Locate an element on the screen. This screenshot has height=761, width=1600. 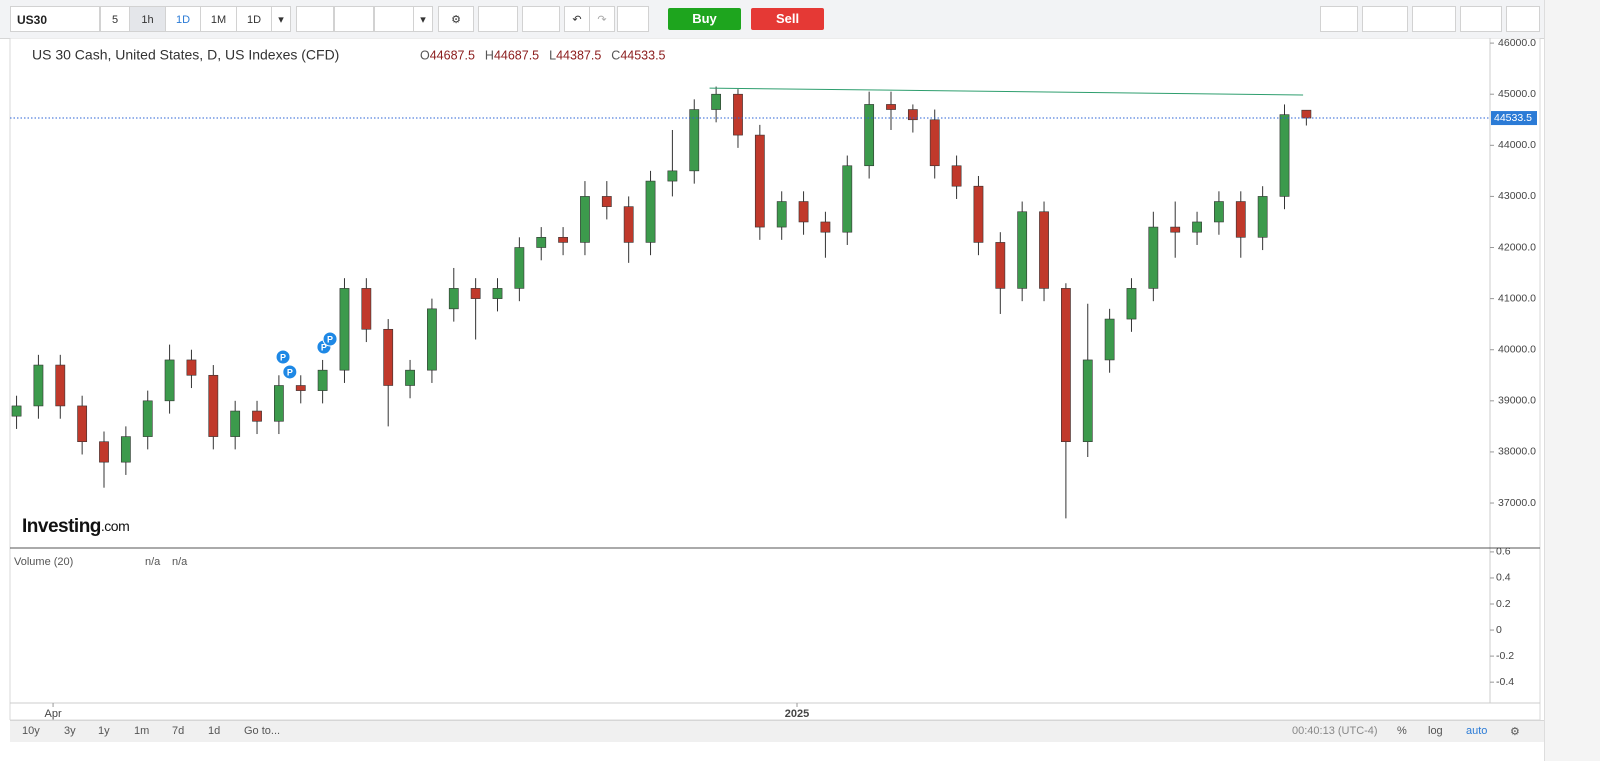
symbol-input: US30 is located at coordinates (55, 19).